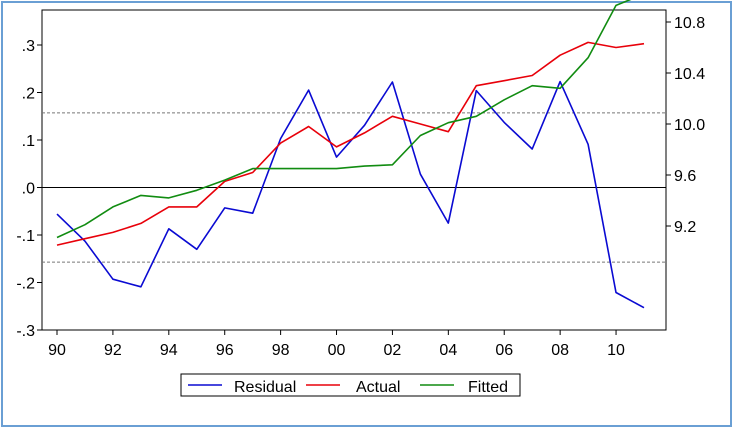 The image size is (734, 434). I want to click on x-axis-tick-label: 90, so click(57, 350).